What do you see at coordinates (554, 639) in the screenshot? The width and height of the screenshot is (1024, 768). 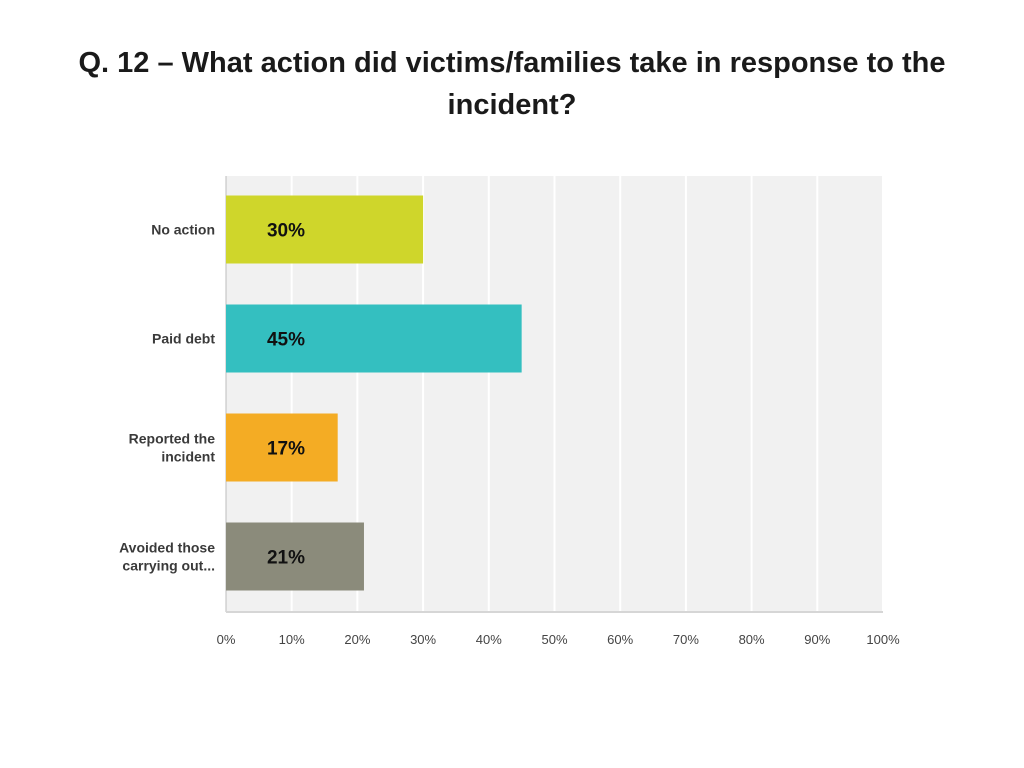 I see `x-tick-label: 50%` at bounding box center [554, 639].